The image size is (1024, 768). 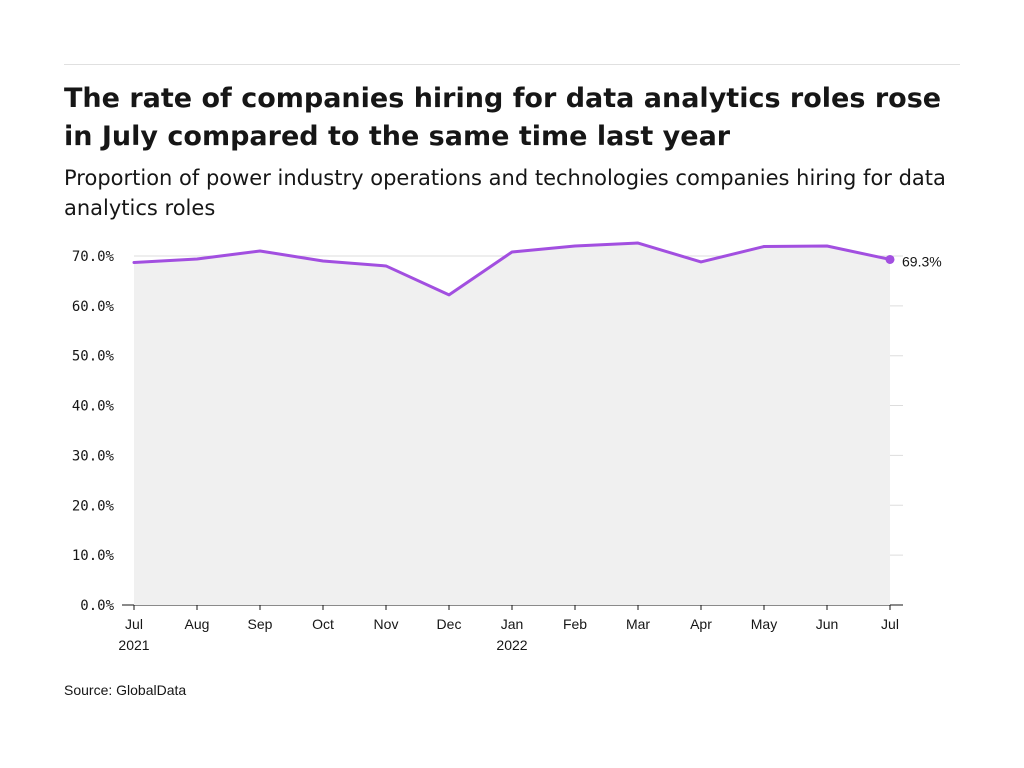 I want to click on series-line-group, so click(x=512, y=269).